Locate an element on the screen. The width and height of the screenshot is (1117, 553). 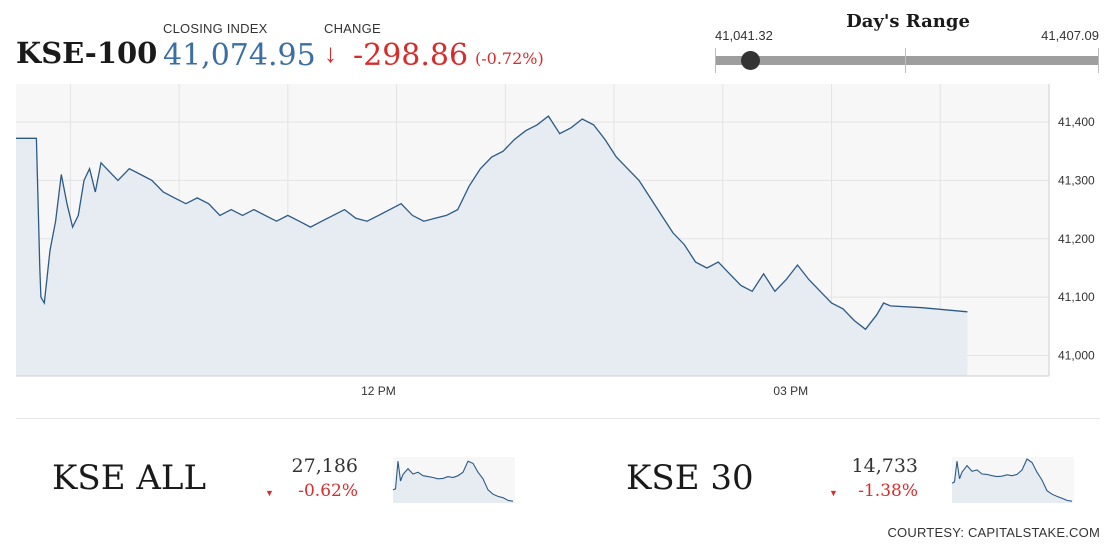
days-range-tick-mid is located at coordinates (905, 60).